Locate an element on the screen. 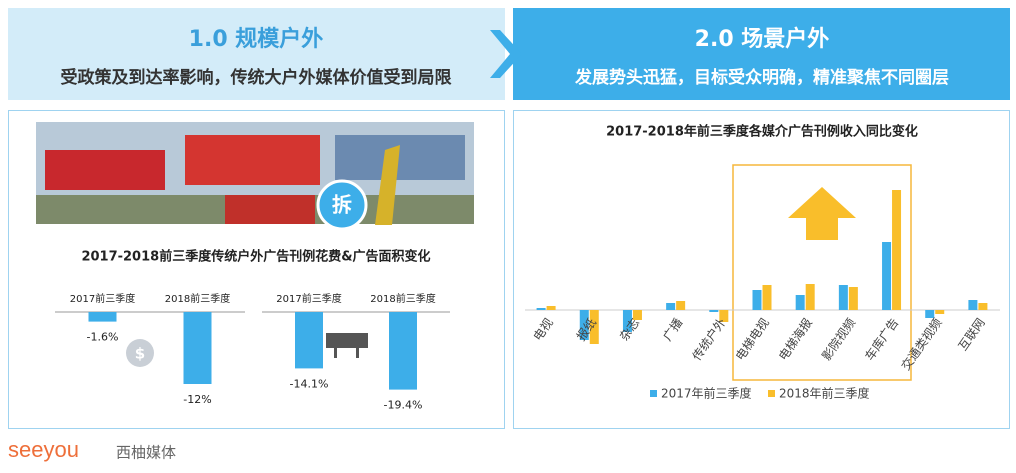 This screenshot has height=473, width=1016. badge-text: 拆 is located at coordinates (342, 205).